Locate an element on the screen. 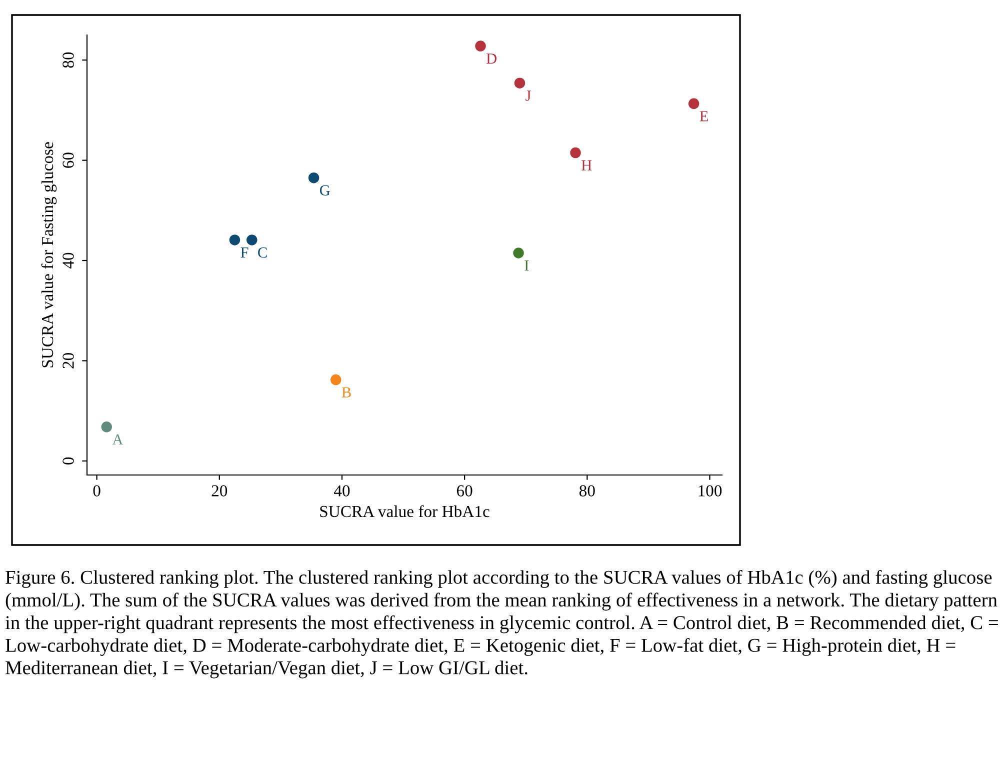 This screenshot has height=774, width=1000. y-tick-label: 20 is located at coordinates (68, 360).